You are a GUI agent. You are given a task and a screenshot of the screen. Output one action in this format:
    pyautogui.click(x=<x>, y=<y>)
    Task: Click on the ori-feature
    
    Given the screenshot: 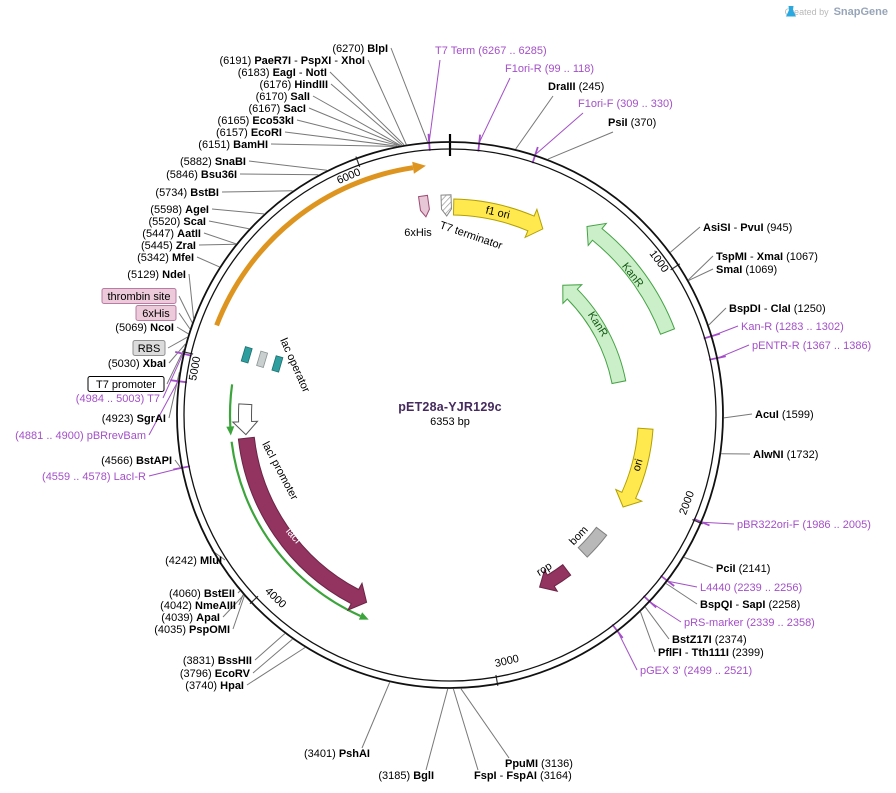 What is the action you would take?
    pyautogui.click(x=634, y=467)
    